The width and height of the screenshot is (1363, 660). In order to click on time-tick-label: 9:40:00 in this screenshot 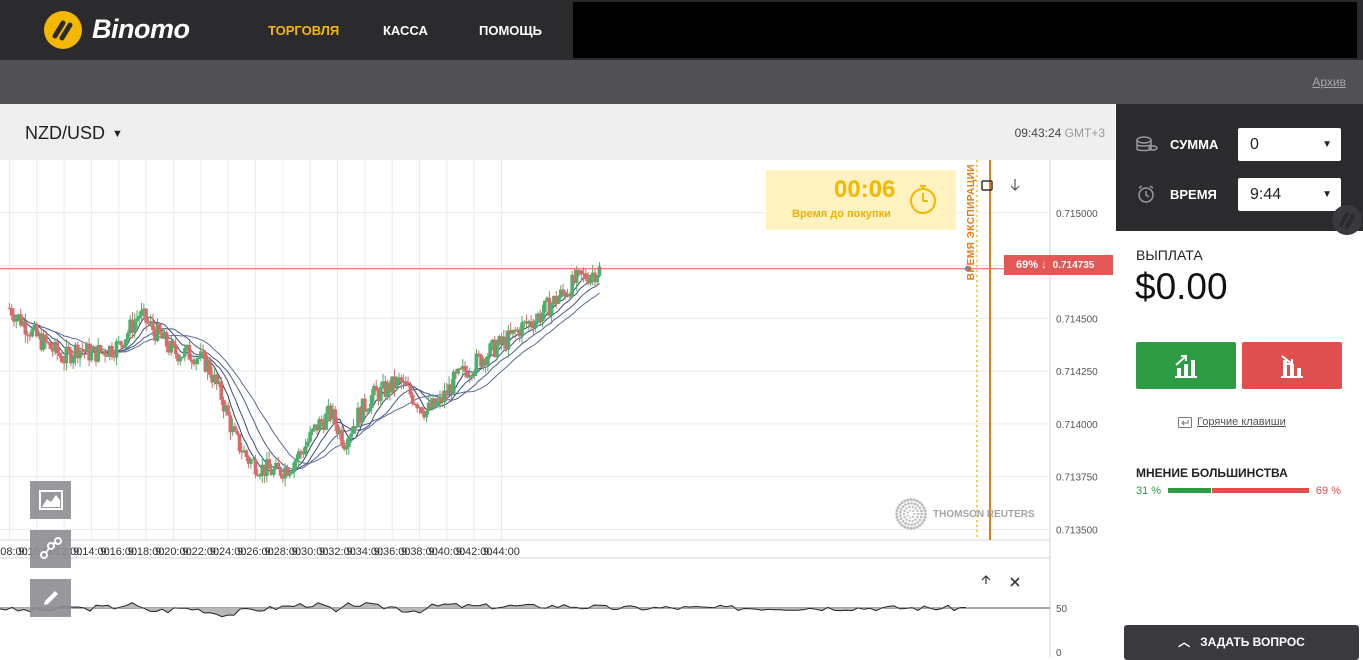, I will do `click(446, 552)`.